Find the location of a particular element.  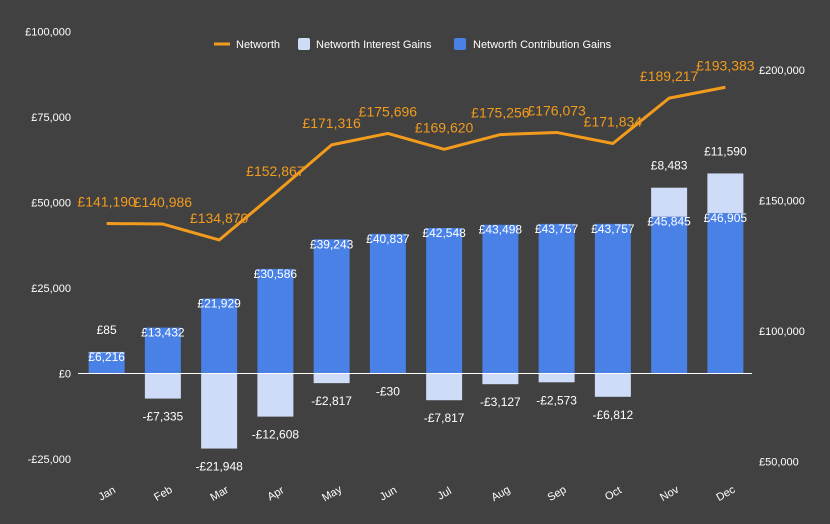

interest-label: -£12,608 is located at coordinates (276, 435).